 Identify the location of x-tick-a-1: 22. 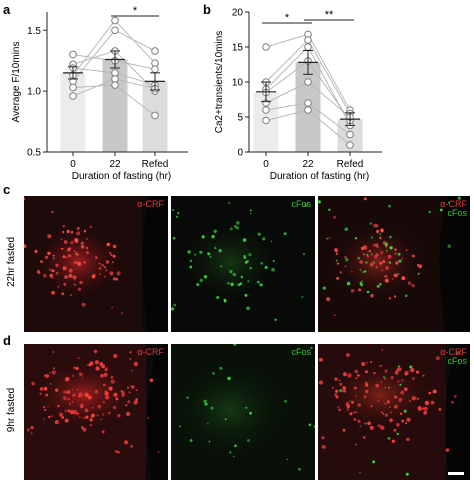
(115, 164).